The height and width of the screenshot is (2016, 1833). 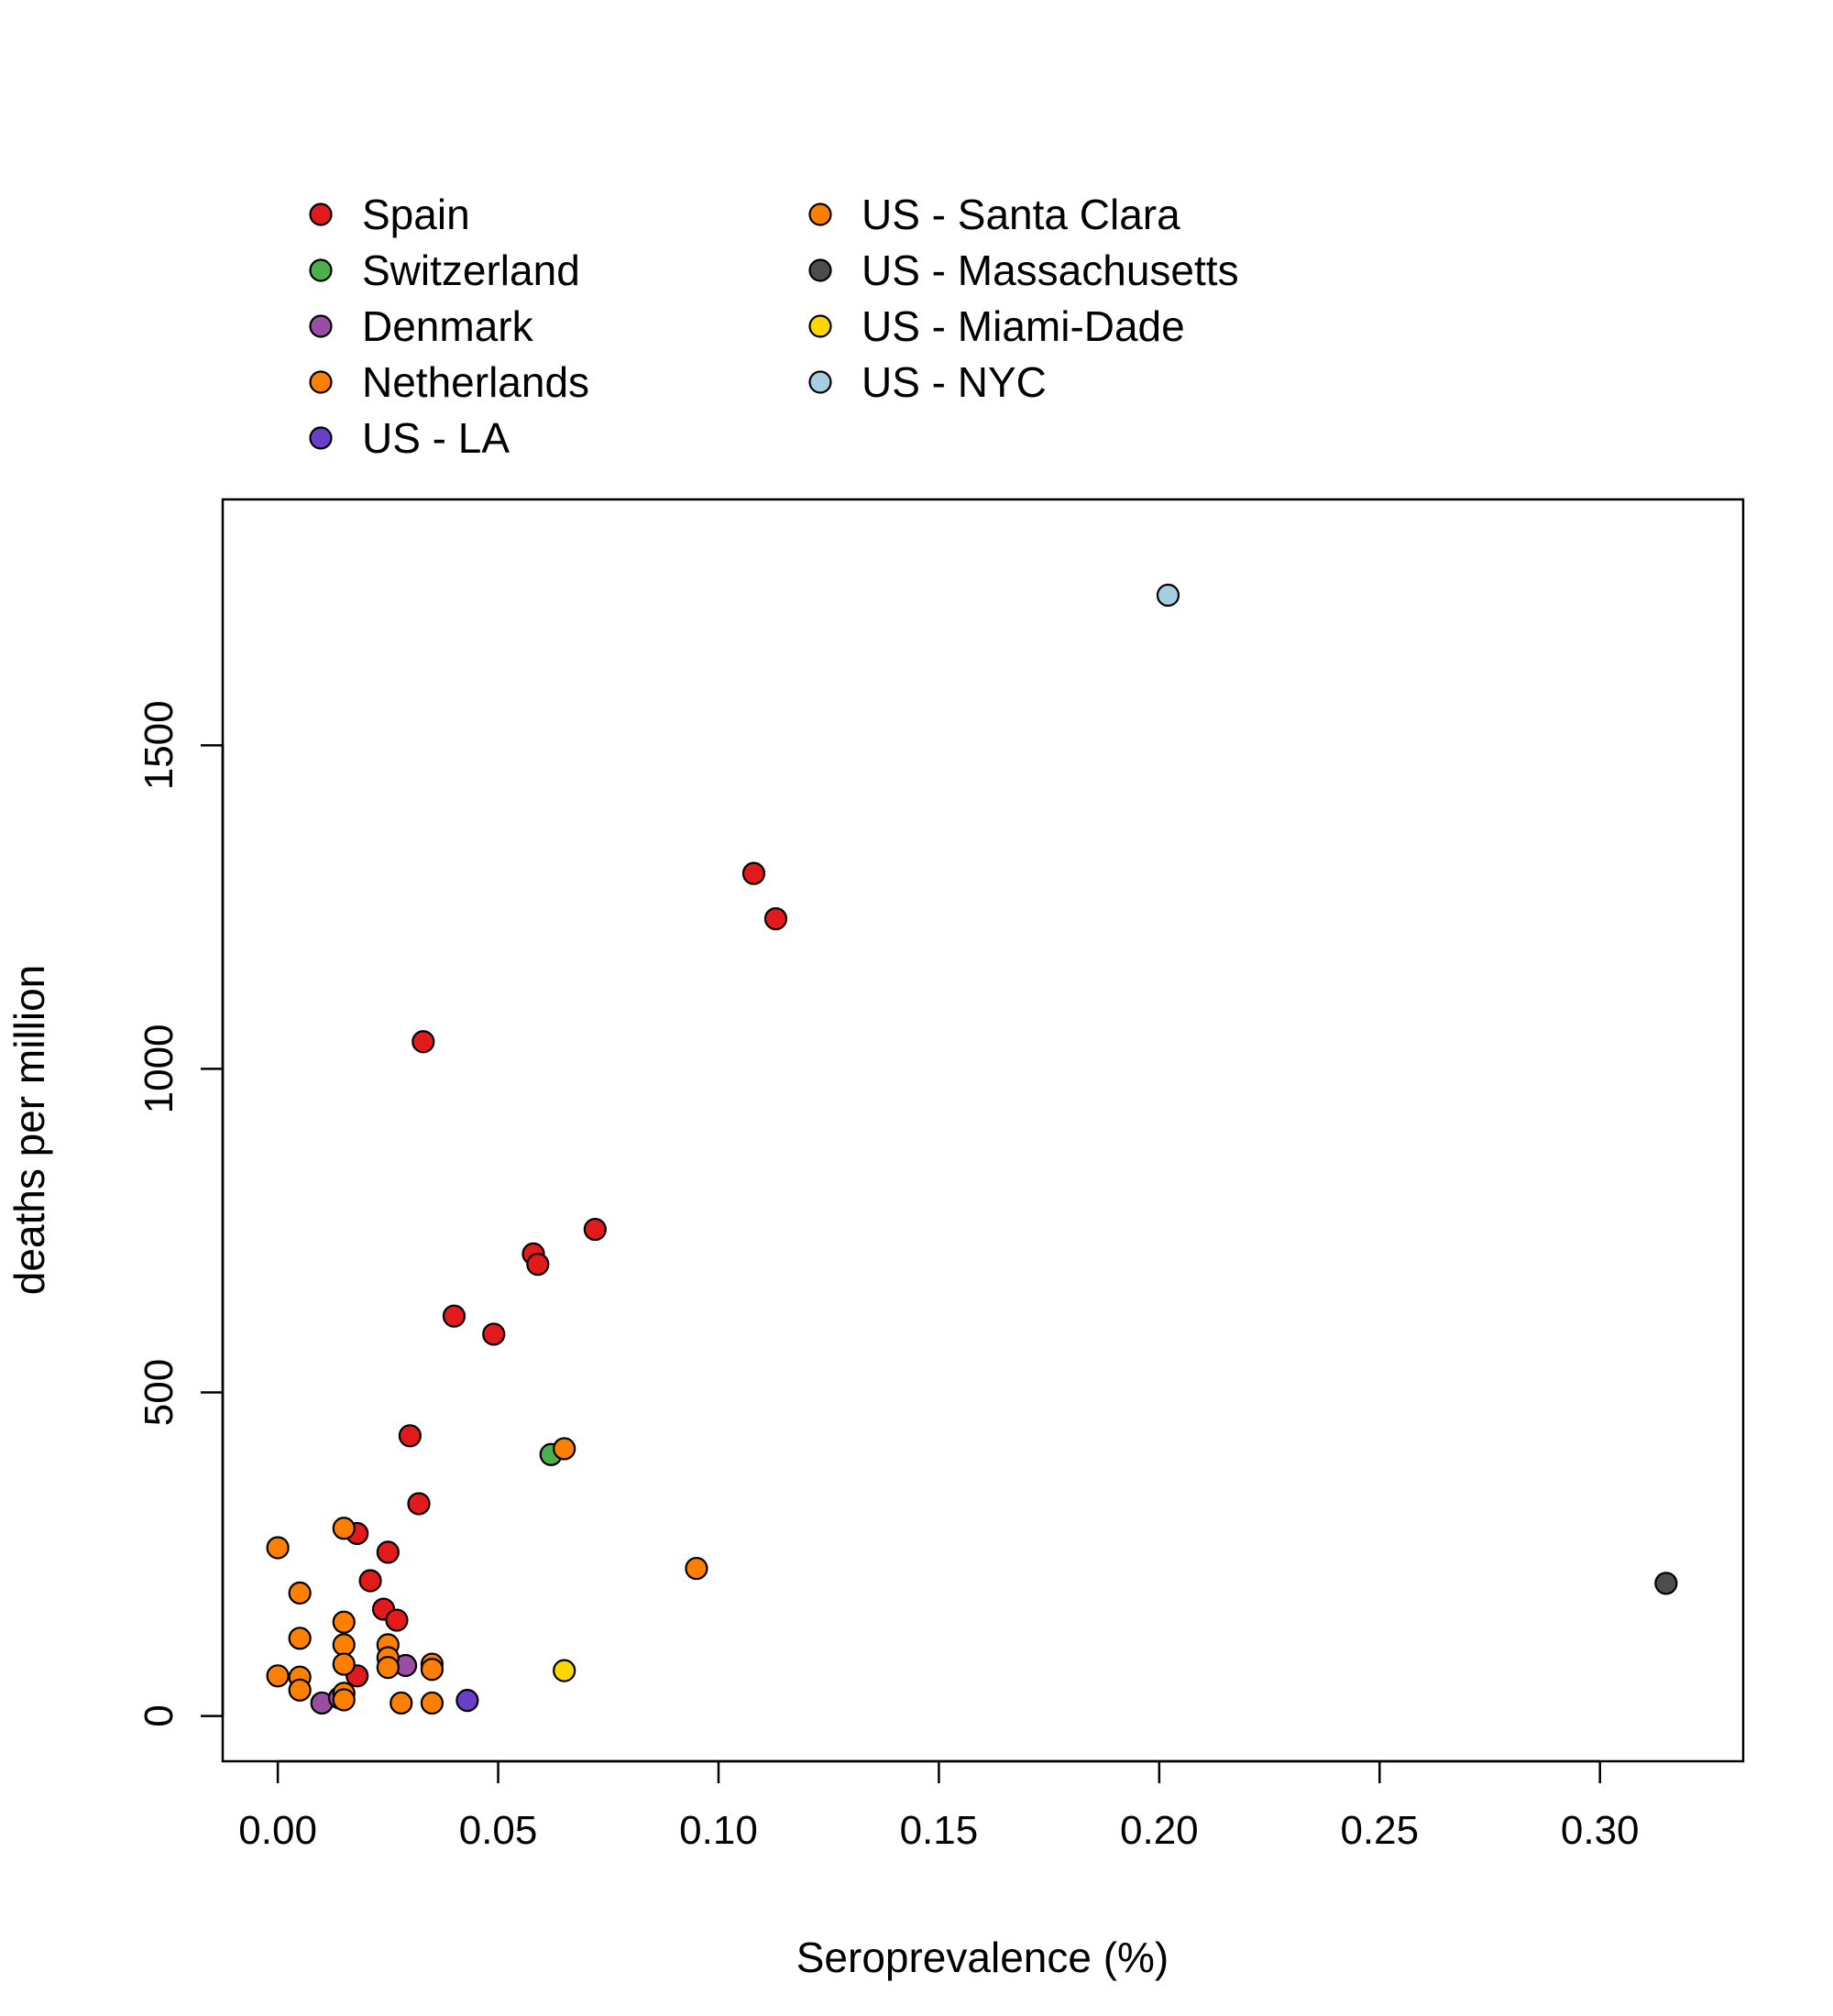 I want to click on y-axis: 0 500 1000 1500, so click(x=181, y=1213).